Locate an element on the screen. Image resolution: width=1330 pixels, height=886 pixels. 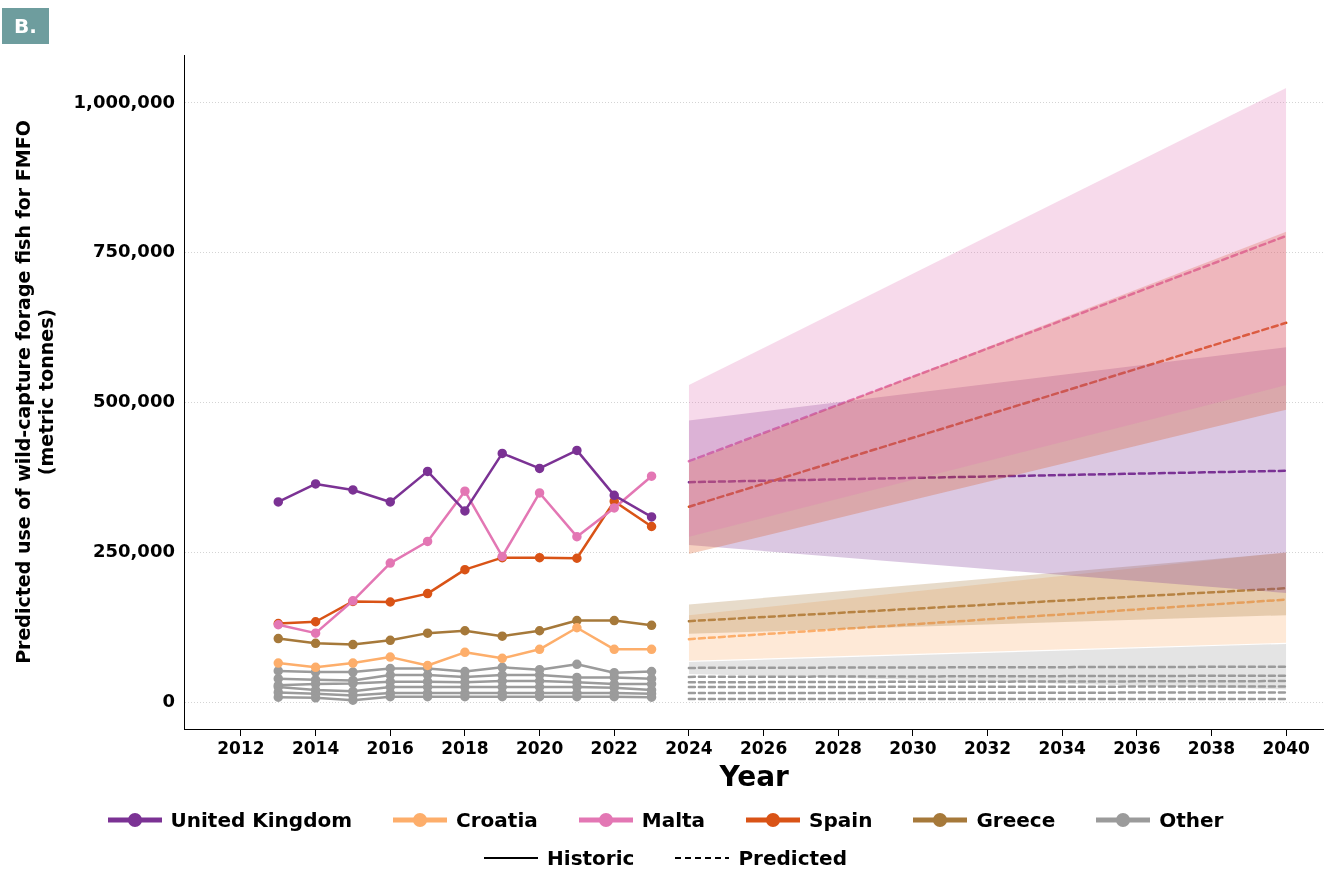
legend-label: Predicted is located at coordinates (792, 858).